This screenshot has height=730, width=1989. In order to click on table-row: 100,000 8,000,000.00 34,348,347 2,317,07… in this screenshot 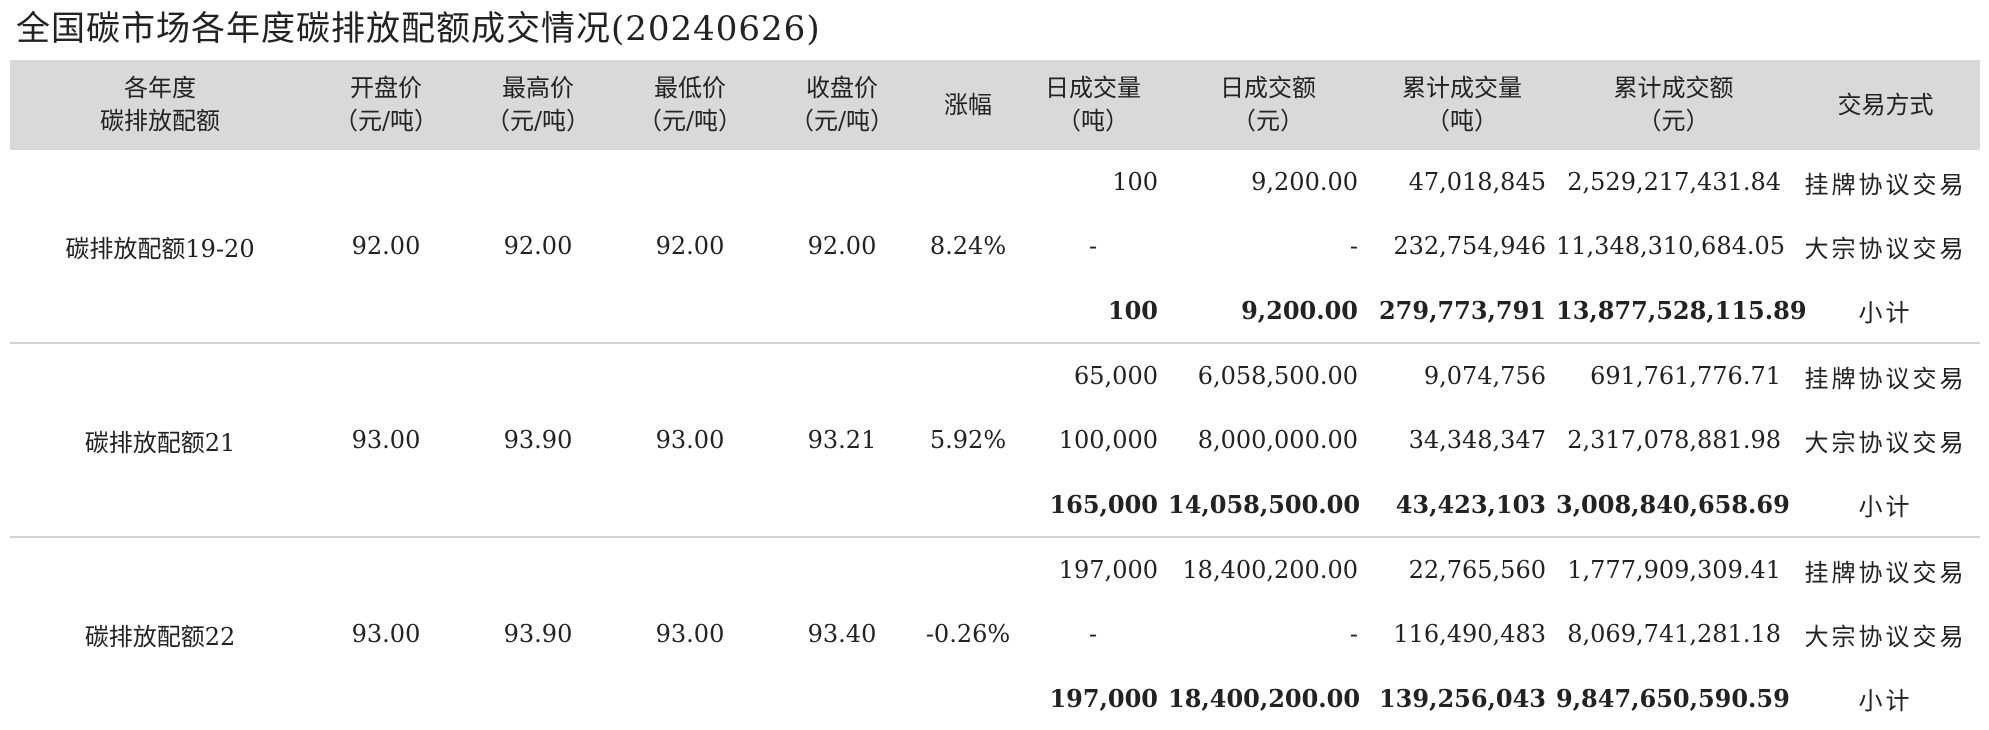, I will do `click(995, 440)`.